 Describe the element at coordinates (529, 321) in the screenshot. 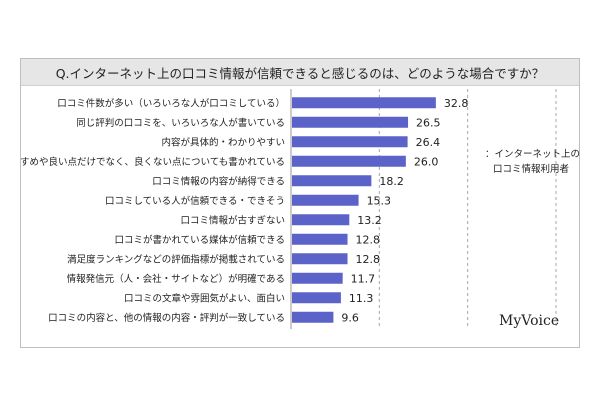

I see `brand-logo: MyVoice` at that location.